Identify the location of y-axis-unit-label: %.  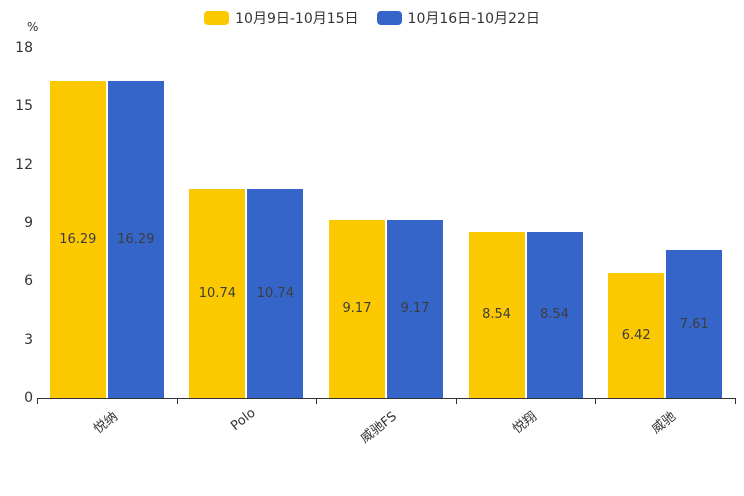
(33, 27).